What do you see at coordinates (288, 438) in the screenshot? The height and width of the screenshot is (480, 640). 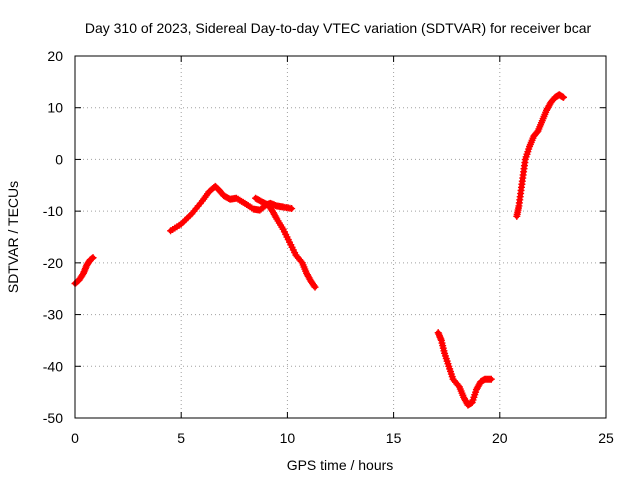 I see `x-tick-label: 10` at bounding box center [288, 438].